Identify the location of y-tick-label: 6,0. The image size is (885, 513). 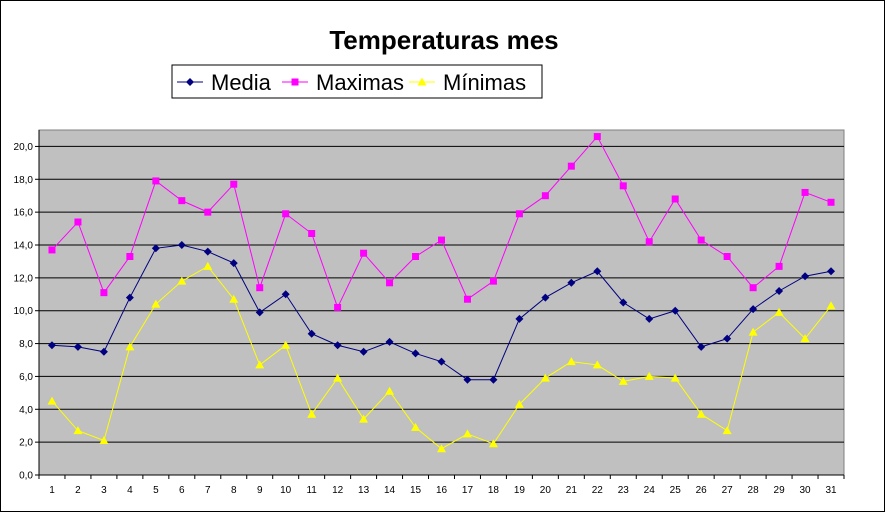
(26, 377).